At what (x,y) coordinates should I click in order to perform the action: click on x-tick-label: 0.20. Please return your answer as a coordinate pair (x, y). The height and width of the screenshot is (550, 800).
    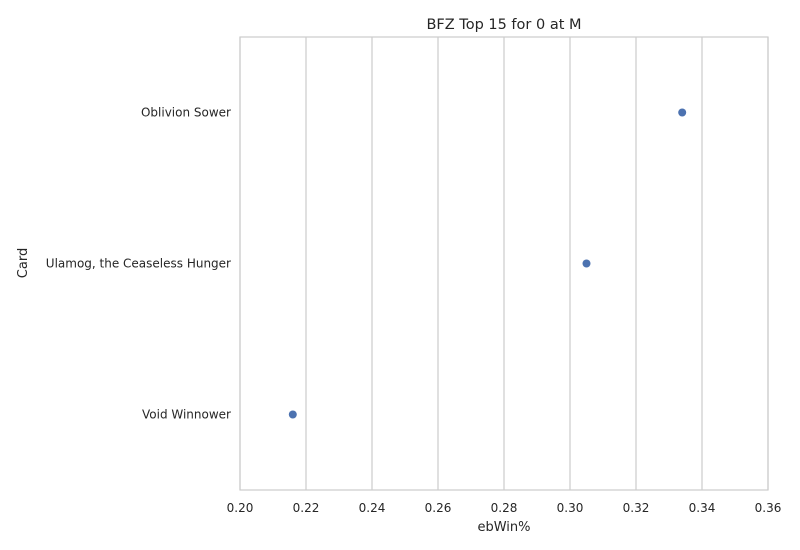
    Looking at the image, I should click on (240, 508).